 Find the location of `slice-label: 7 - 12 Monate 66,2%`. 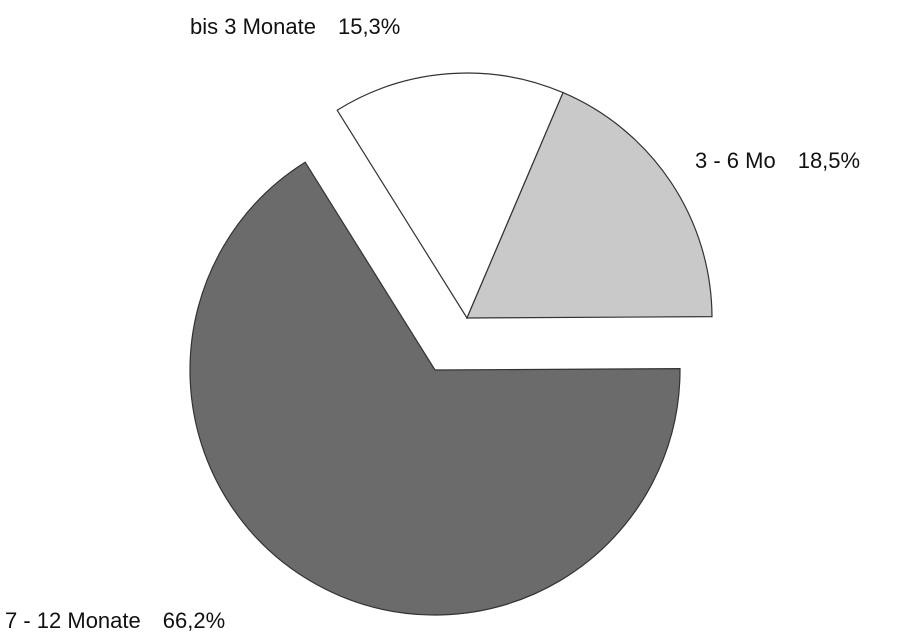

slice-label: 7 - 12 Monate 66,2% is located at coordinates (115, 620).